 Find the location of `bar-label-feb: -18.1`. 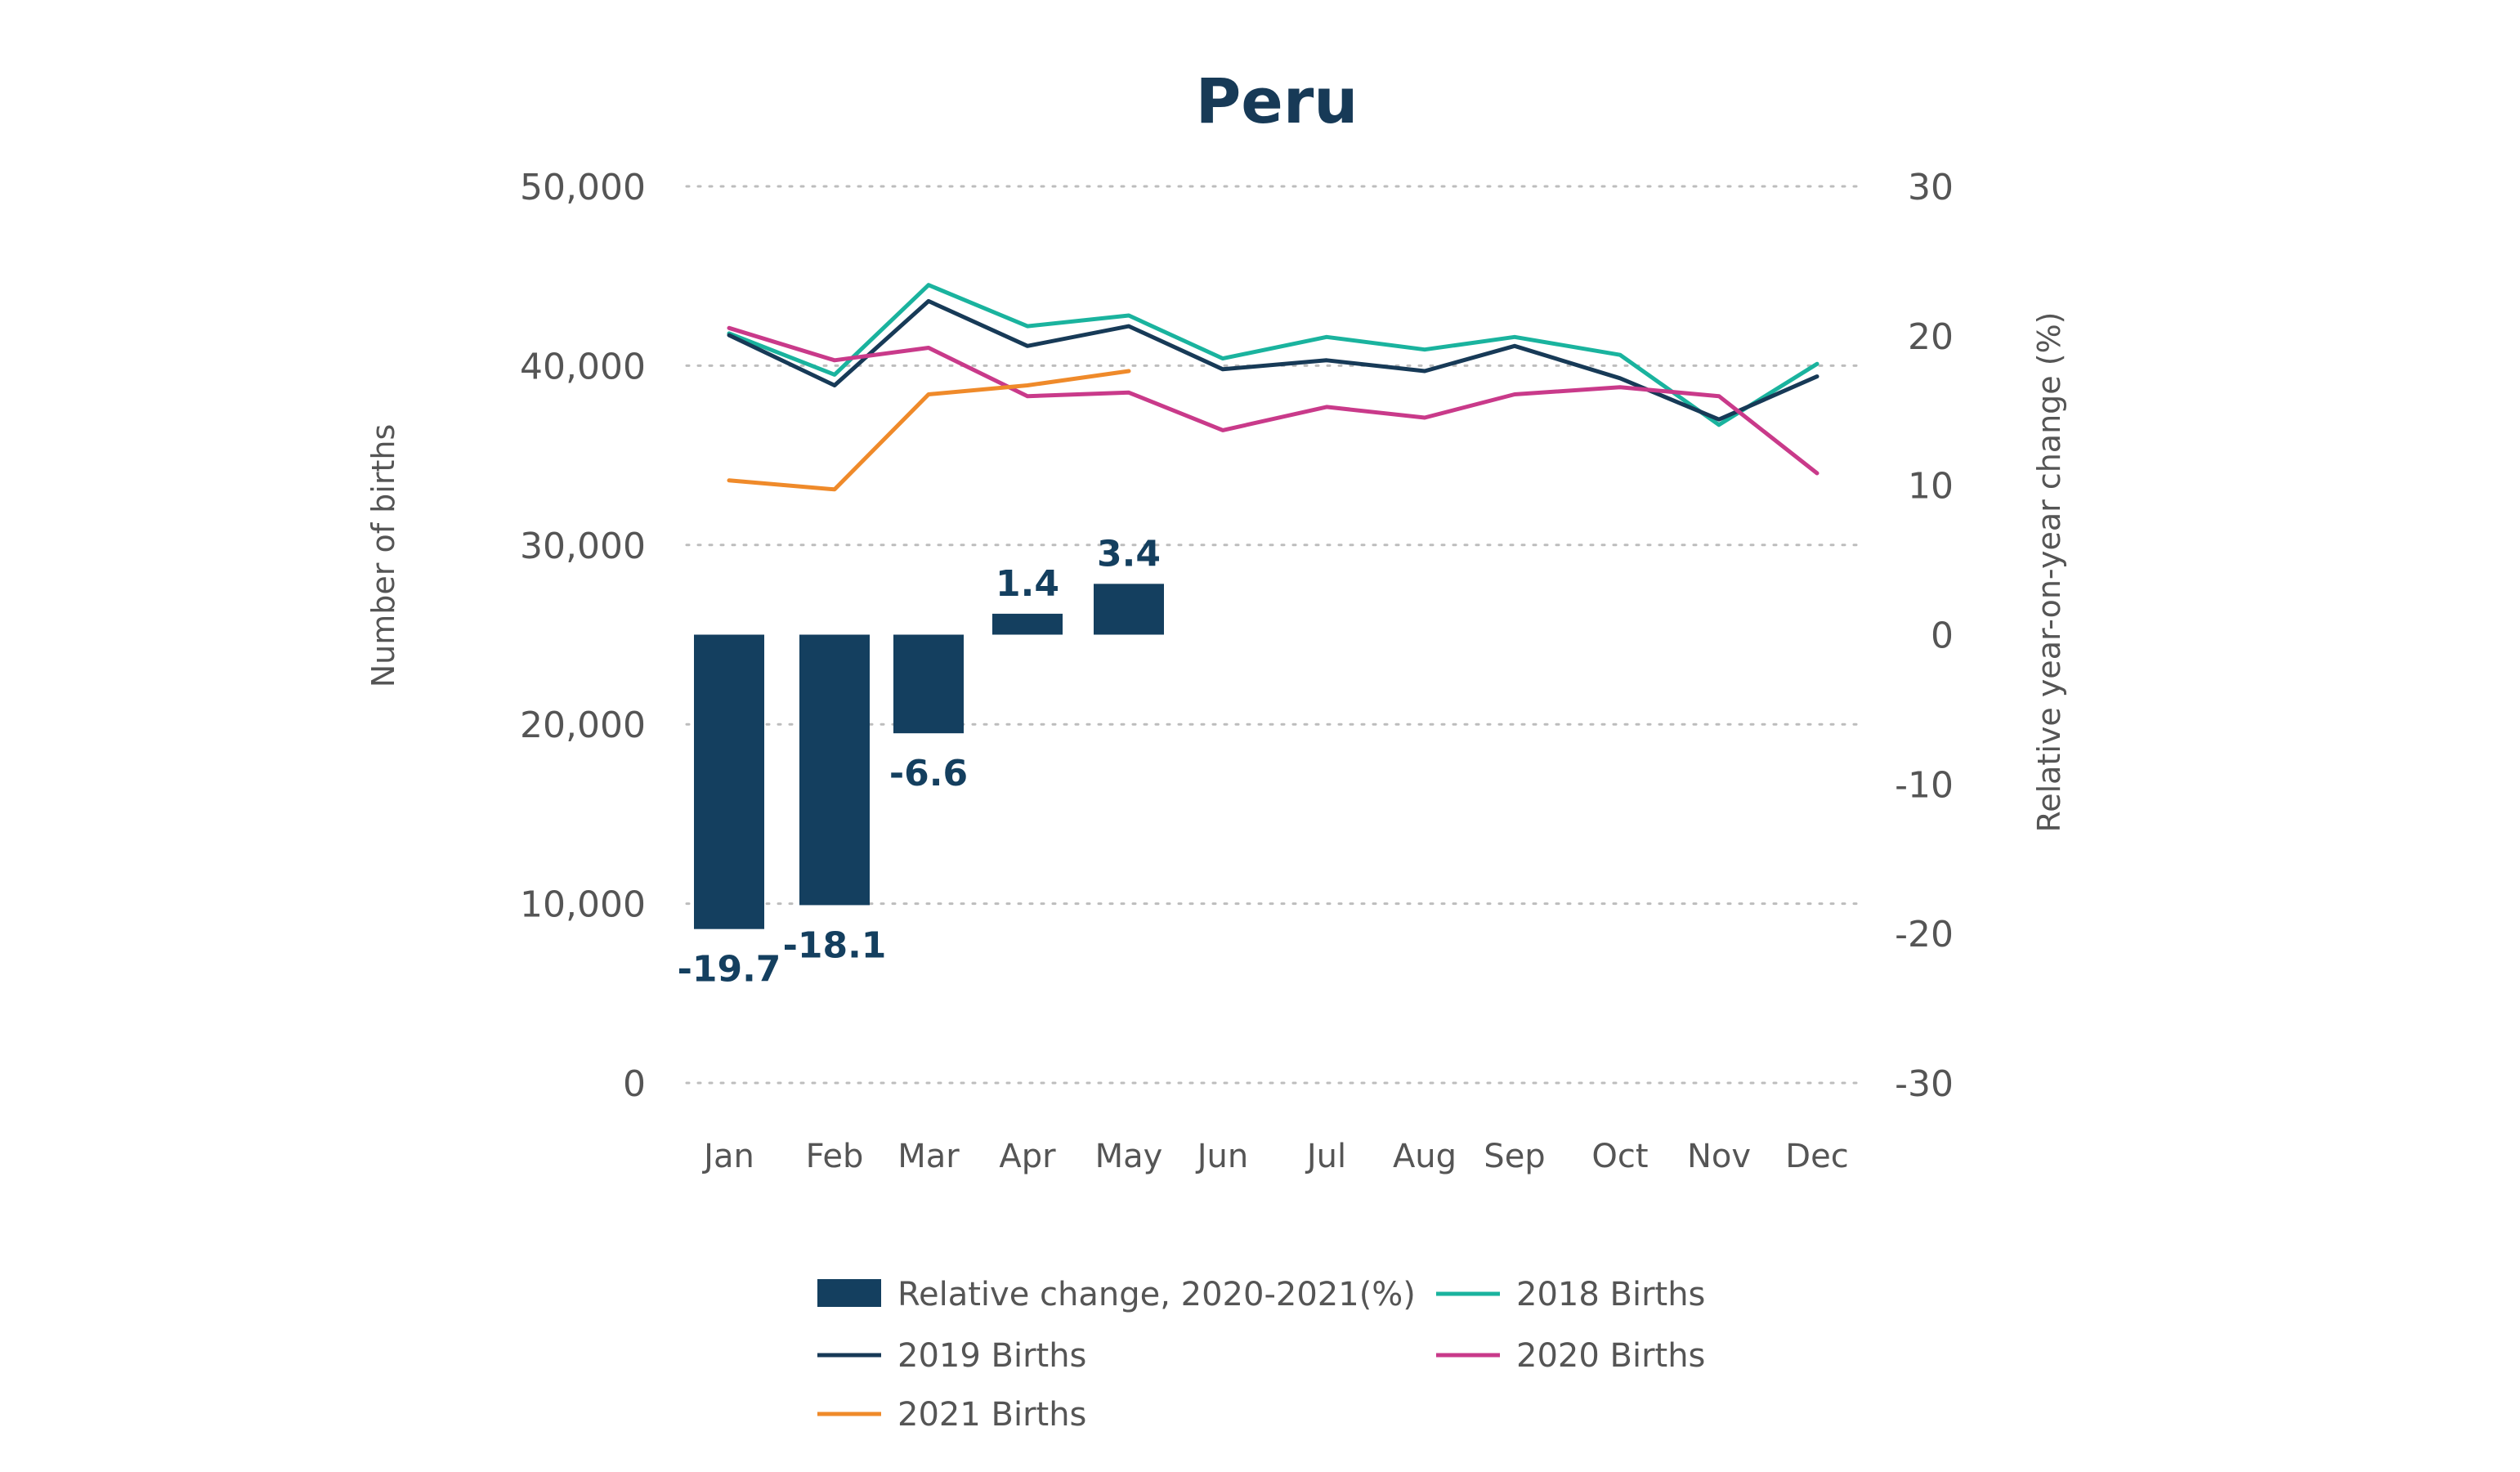

bar-label-feb: -18.1 is located at coordinates (835, 945).